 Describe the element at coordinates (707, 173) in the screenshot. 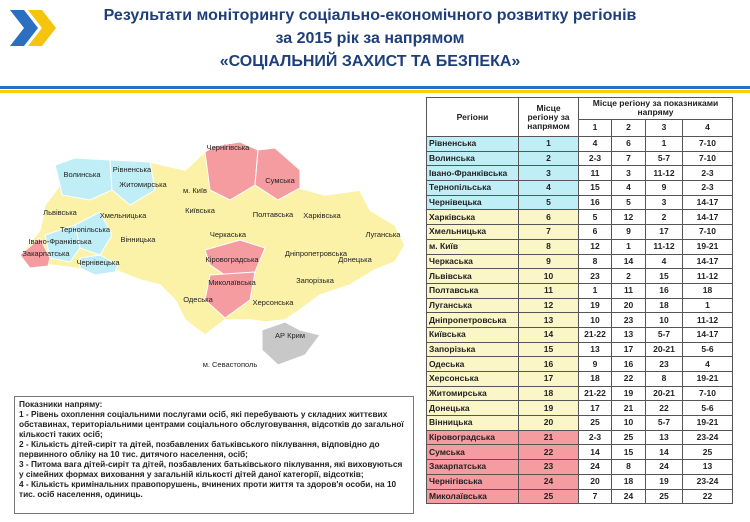

I see `indicator-cell: 2-3` at that location.